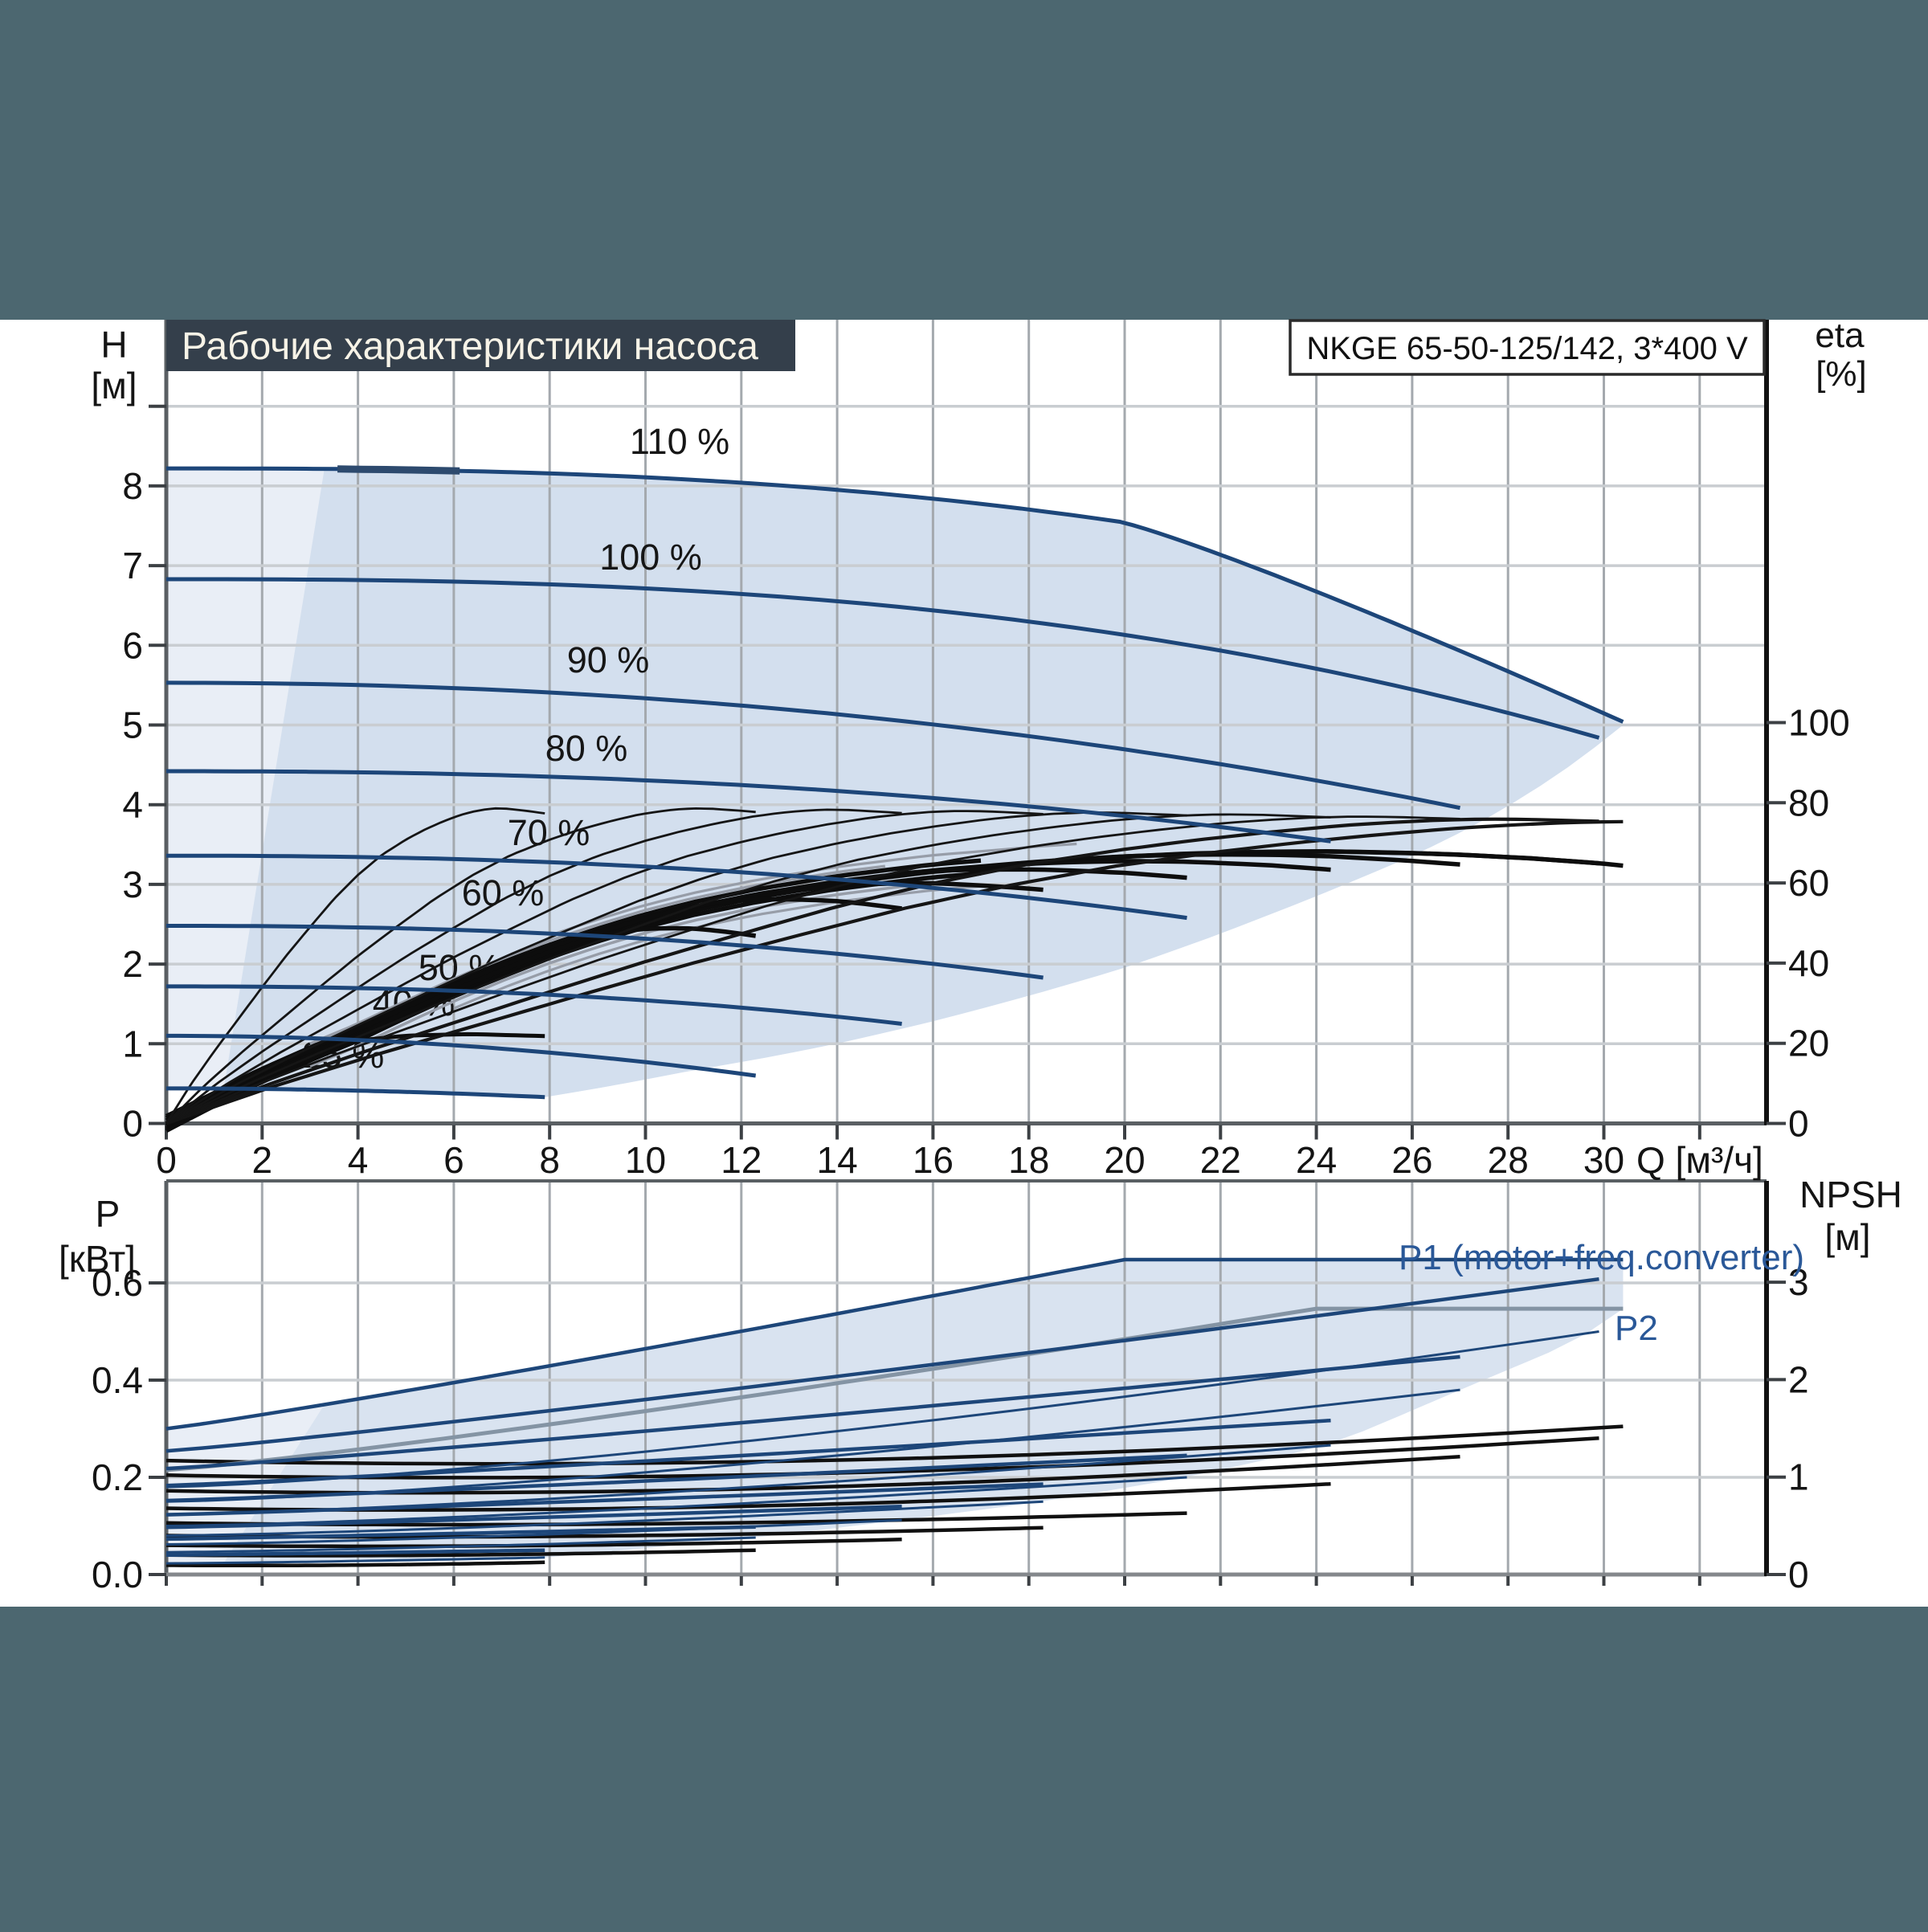 This screenshot has width=1928, height=1932. What do you see at coordinates (1808, 803) in the screenshot?
I see `svg-text: 80` at bounding box center [1808, 803].